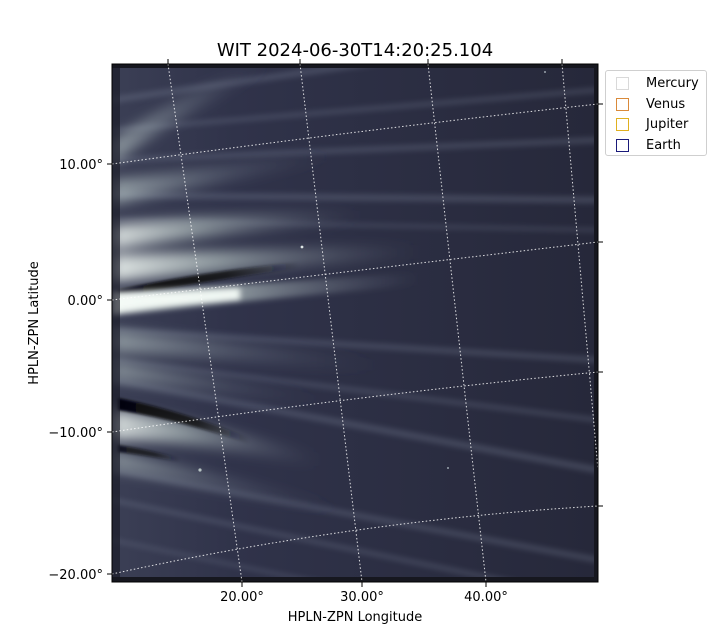 The height and width of the screenshot is (640, 720). I want to click on mercury-swatch-icon, so click(622, 83).